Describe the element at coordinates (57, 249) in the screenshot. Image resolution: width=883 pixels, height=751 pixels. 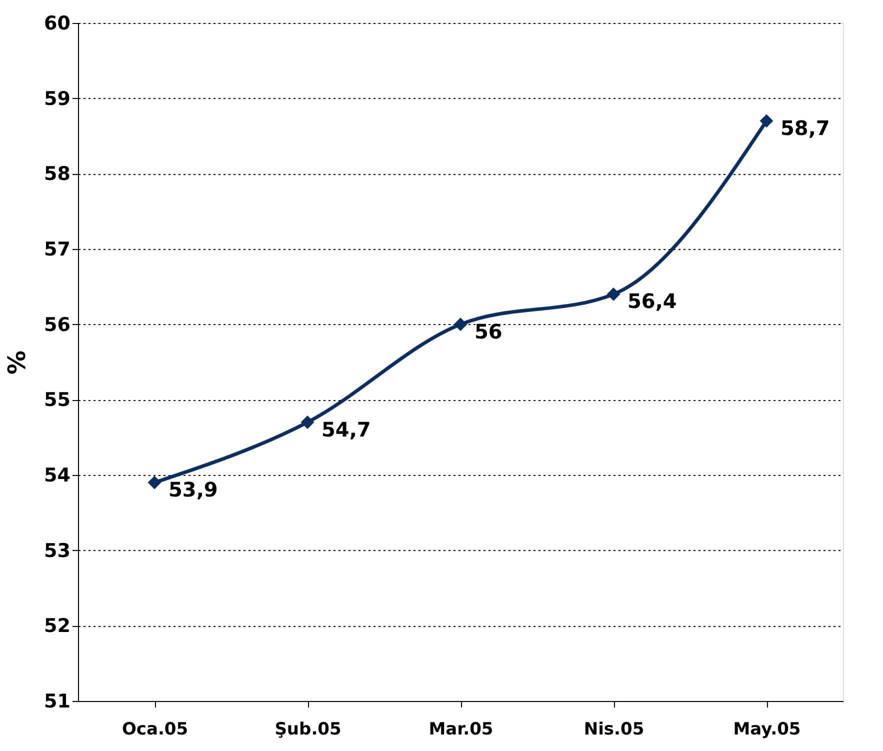
I see `y-tick-label: 57` at that location.